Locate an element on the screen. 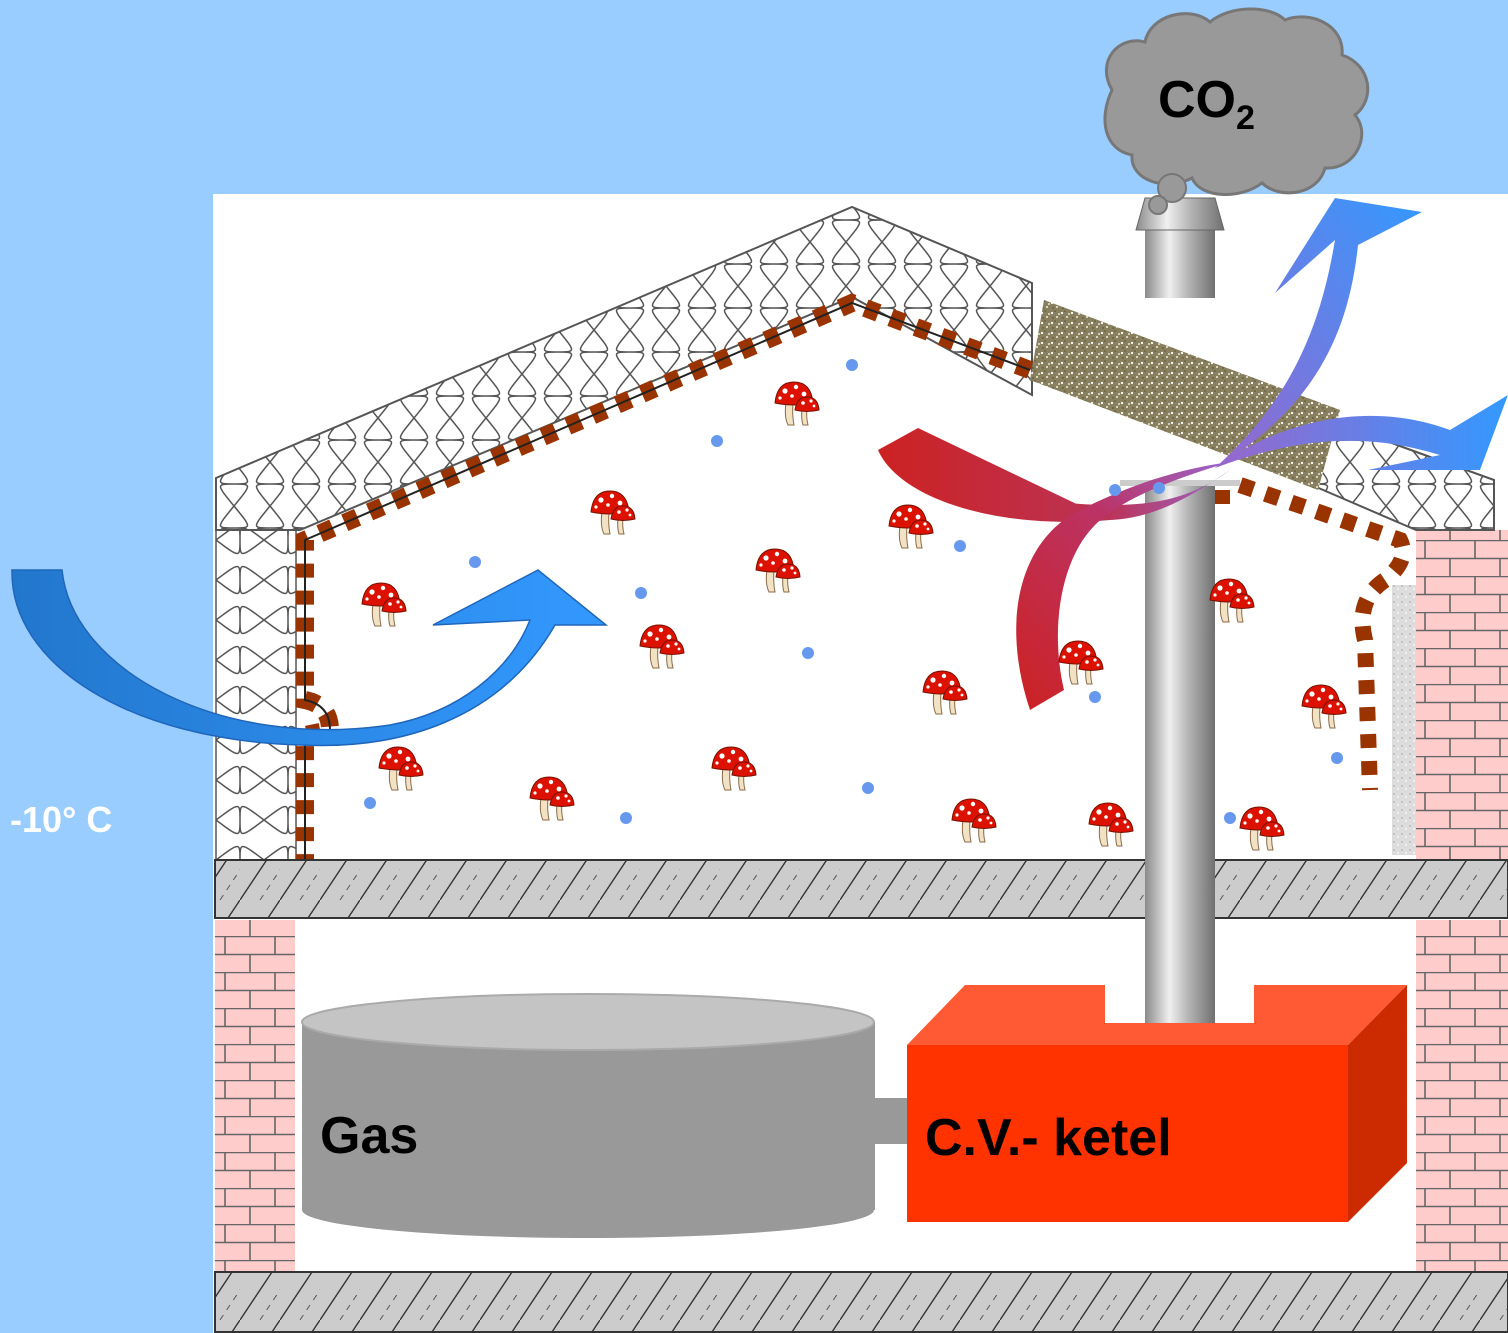  warm-air-arrow-lower is located at coordinates (1123, 586).